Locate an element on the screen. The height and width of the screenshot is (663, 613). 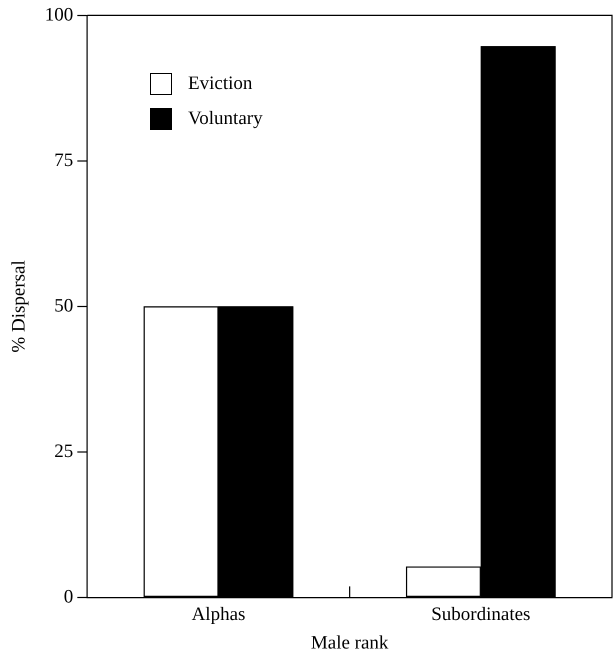
legend-label: Voluntary is located at coordinates (225, 119).